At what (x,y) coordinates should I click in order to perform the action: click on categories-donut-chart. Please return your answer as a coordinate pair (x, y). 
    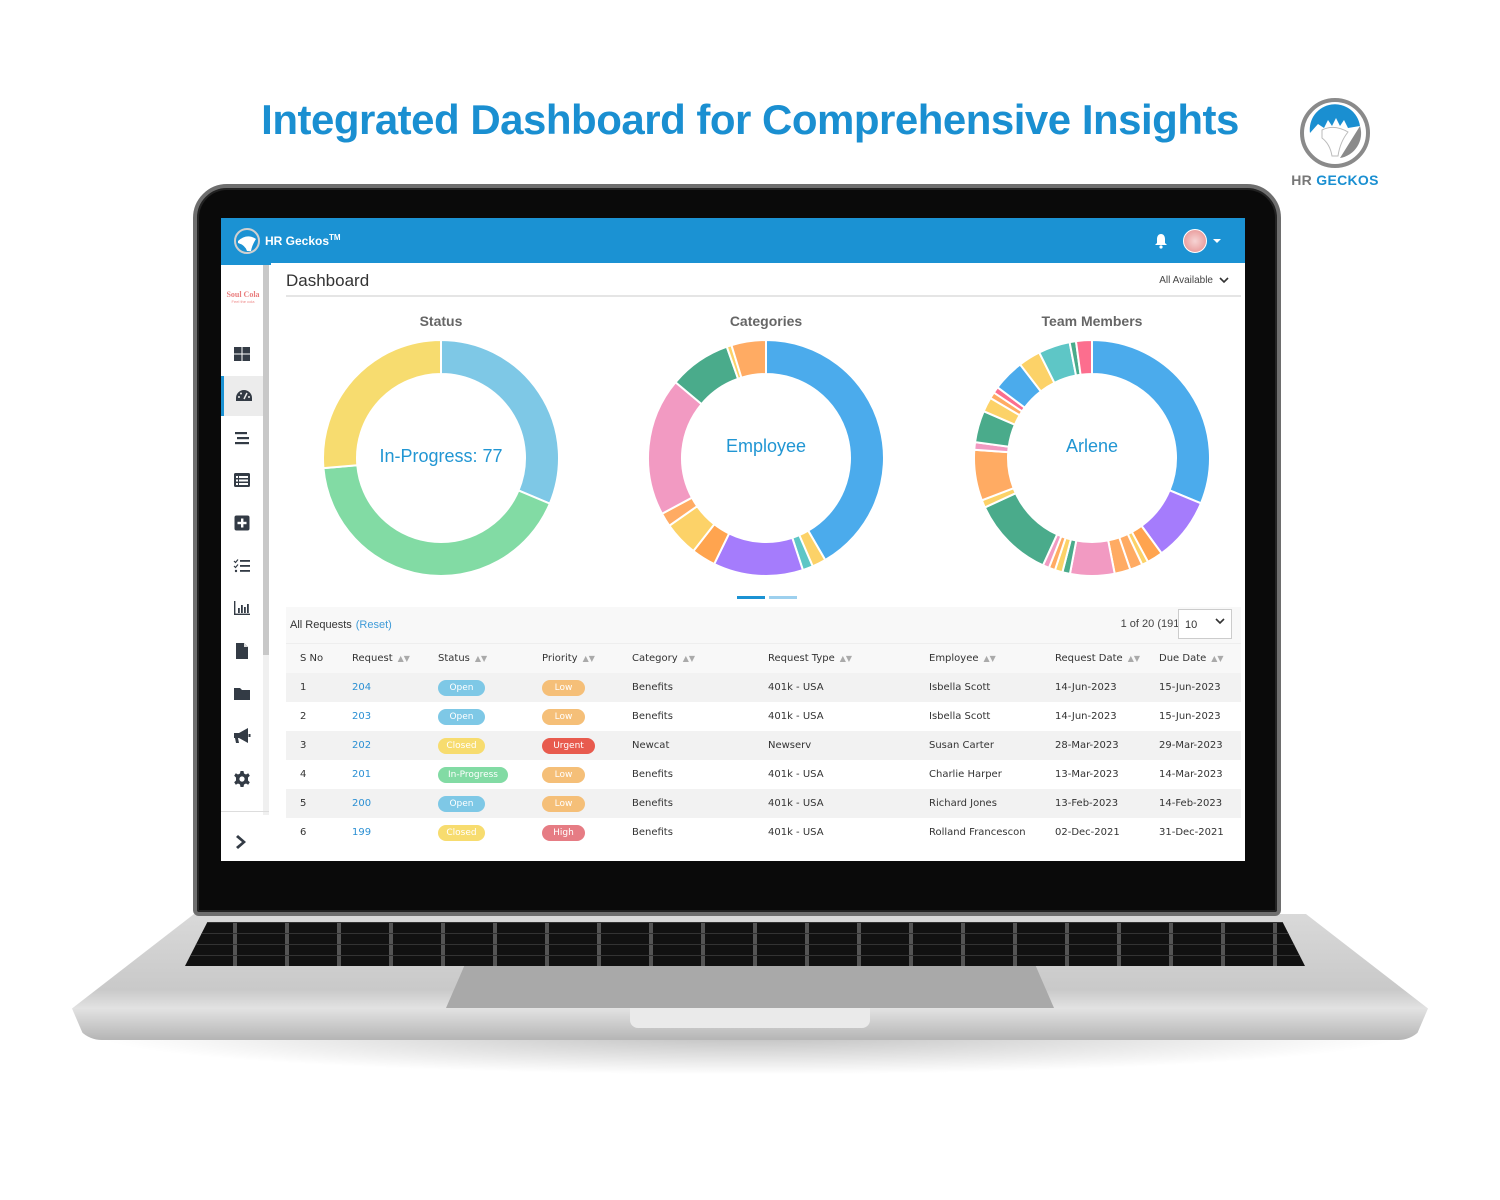
    Looking at the image, I should click on (766, 458).